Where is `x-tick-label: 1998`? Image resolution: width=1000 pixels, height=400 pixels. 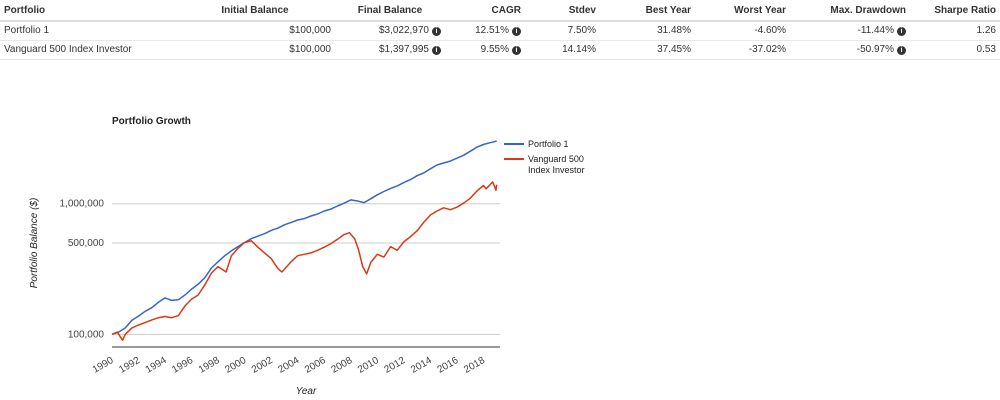
x-tick-label: 1998 is located at coordinates (209, 365).